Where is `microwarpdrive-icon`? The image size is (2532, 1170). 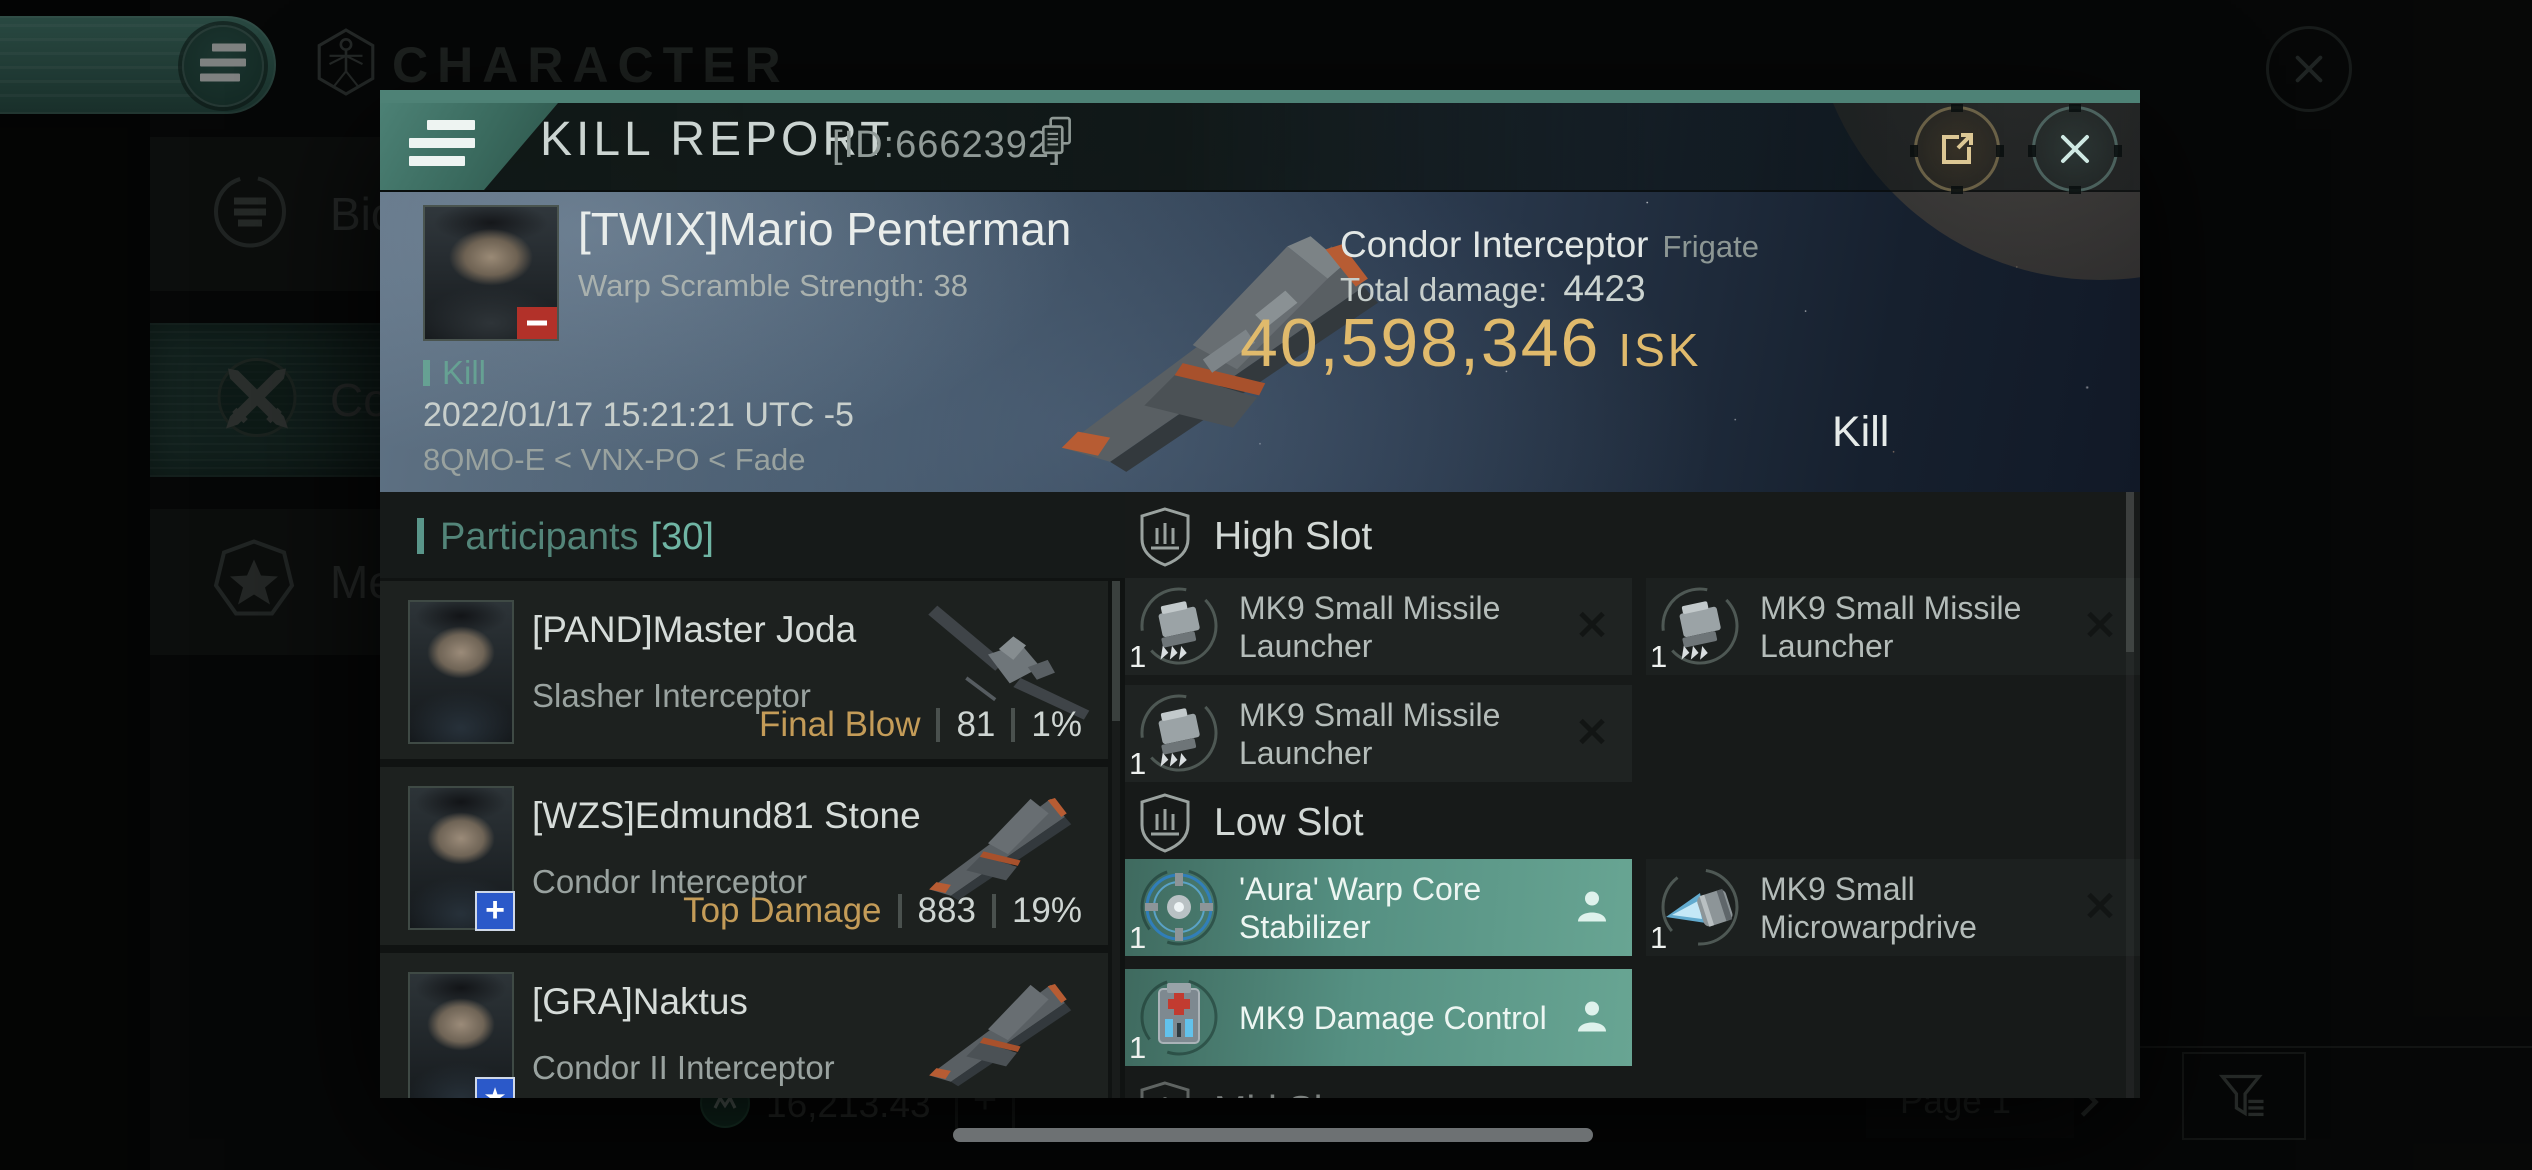 microwarpdrive-icon is located at coordinates (1700, 907).